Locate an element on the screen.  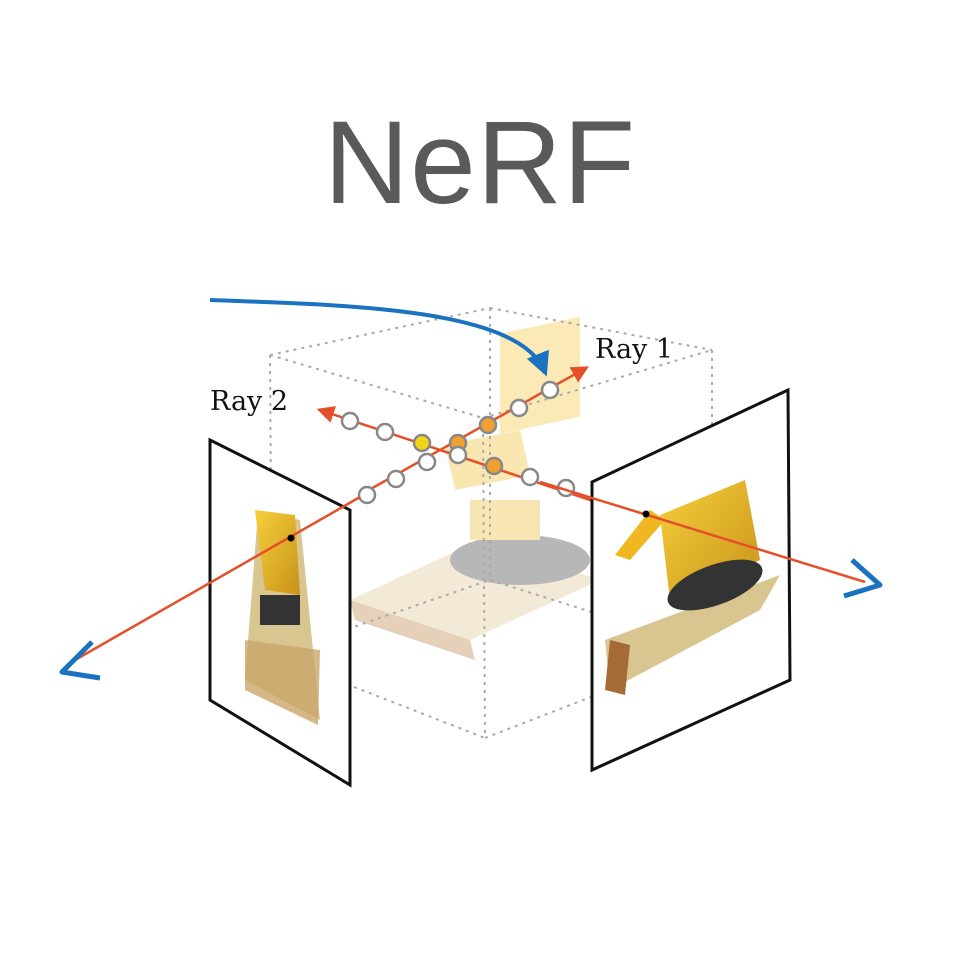
image-plane-left is located at coordinates (280, 612).